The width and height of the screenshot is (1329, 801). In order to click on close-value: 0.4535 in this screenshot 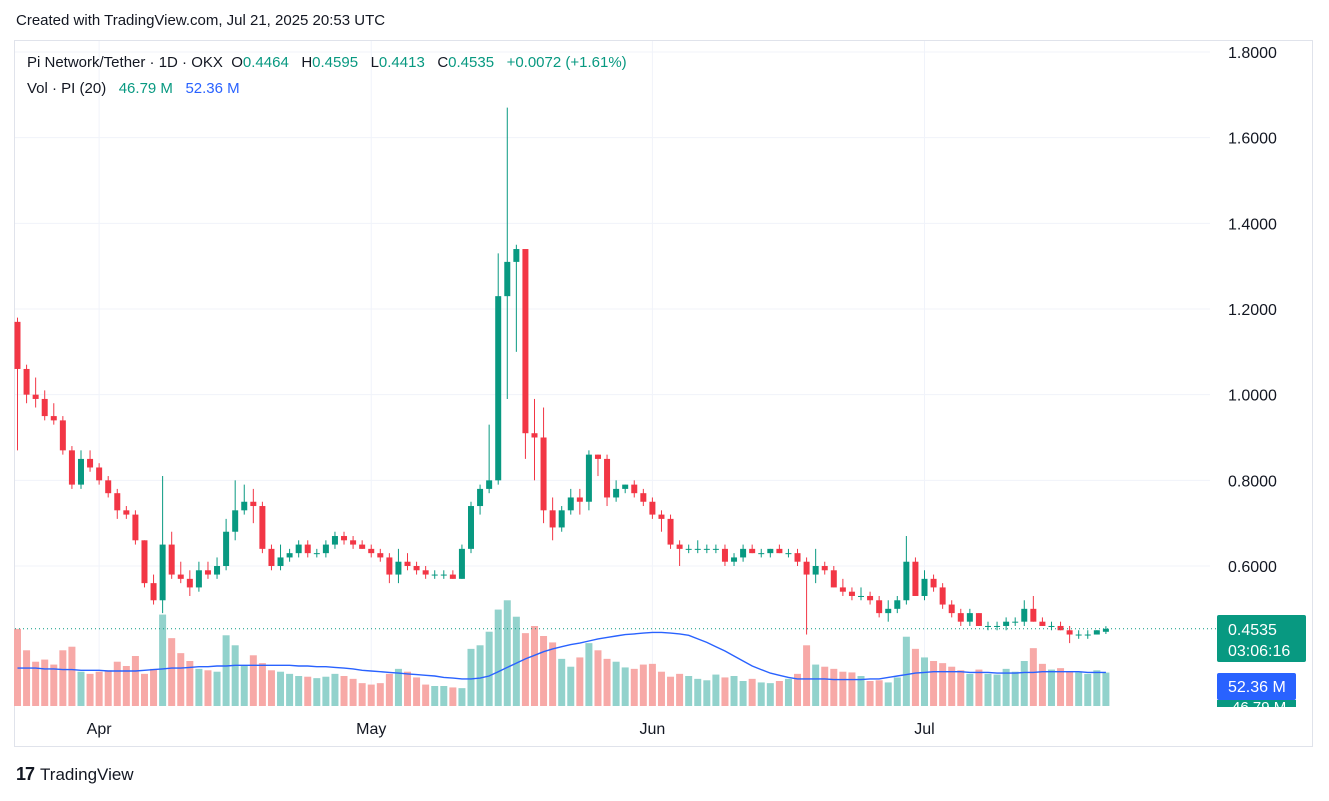, I will do `click(471, 62)`.